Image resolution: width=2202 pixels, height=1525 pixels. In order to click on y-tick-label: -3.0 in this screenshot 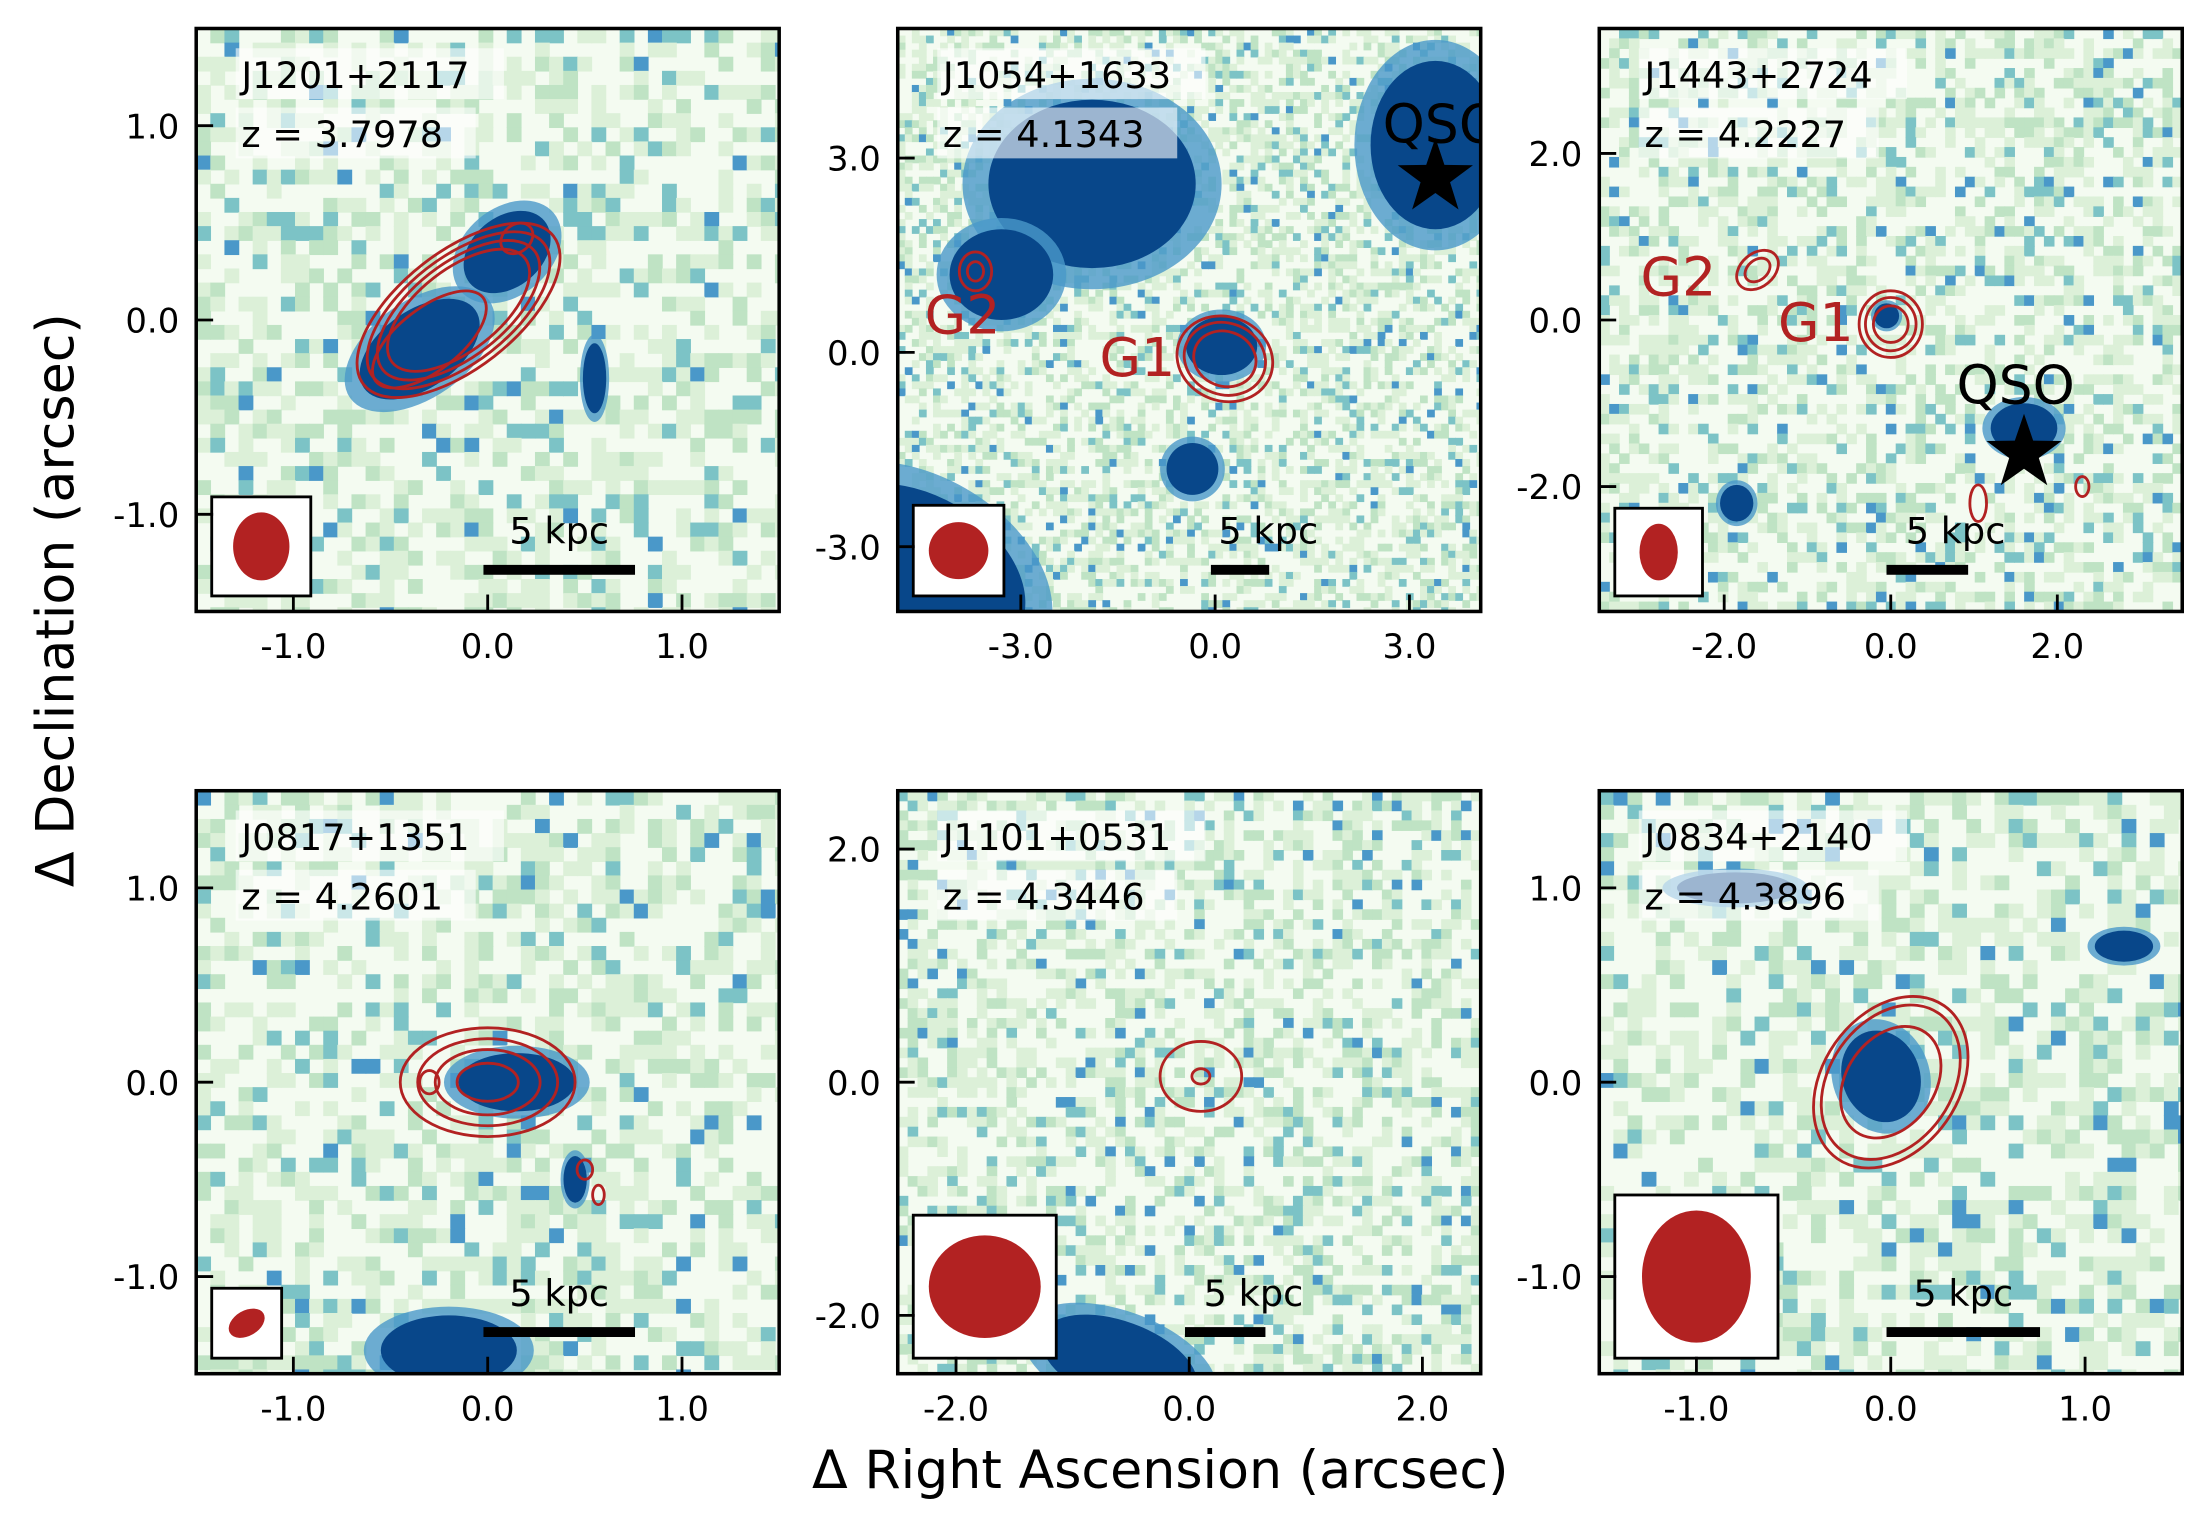, I will do `click(848, 547)`.